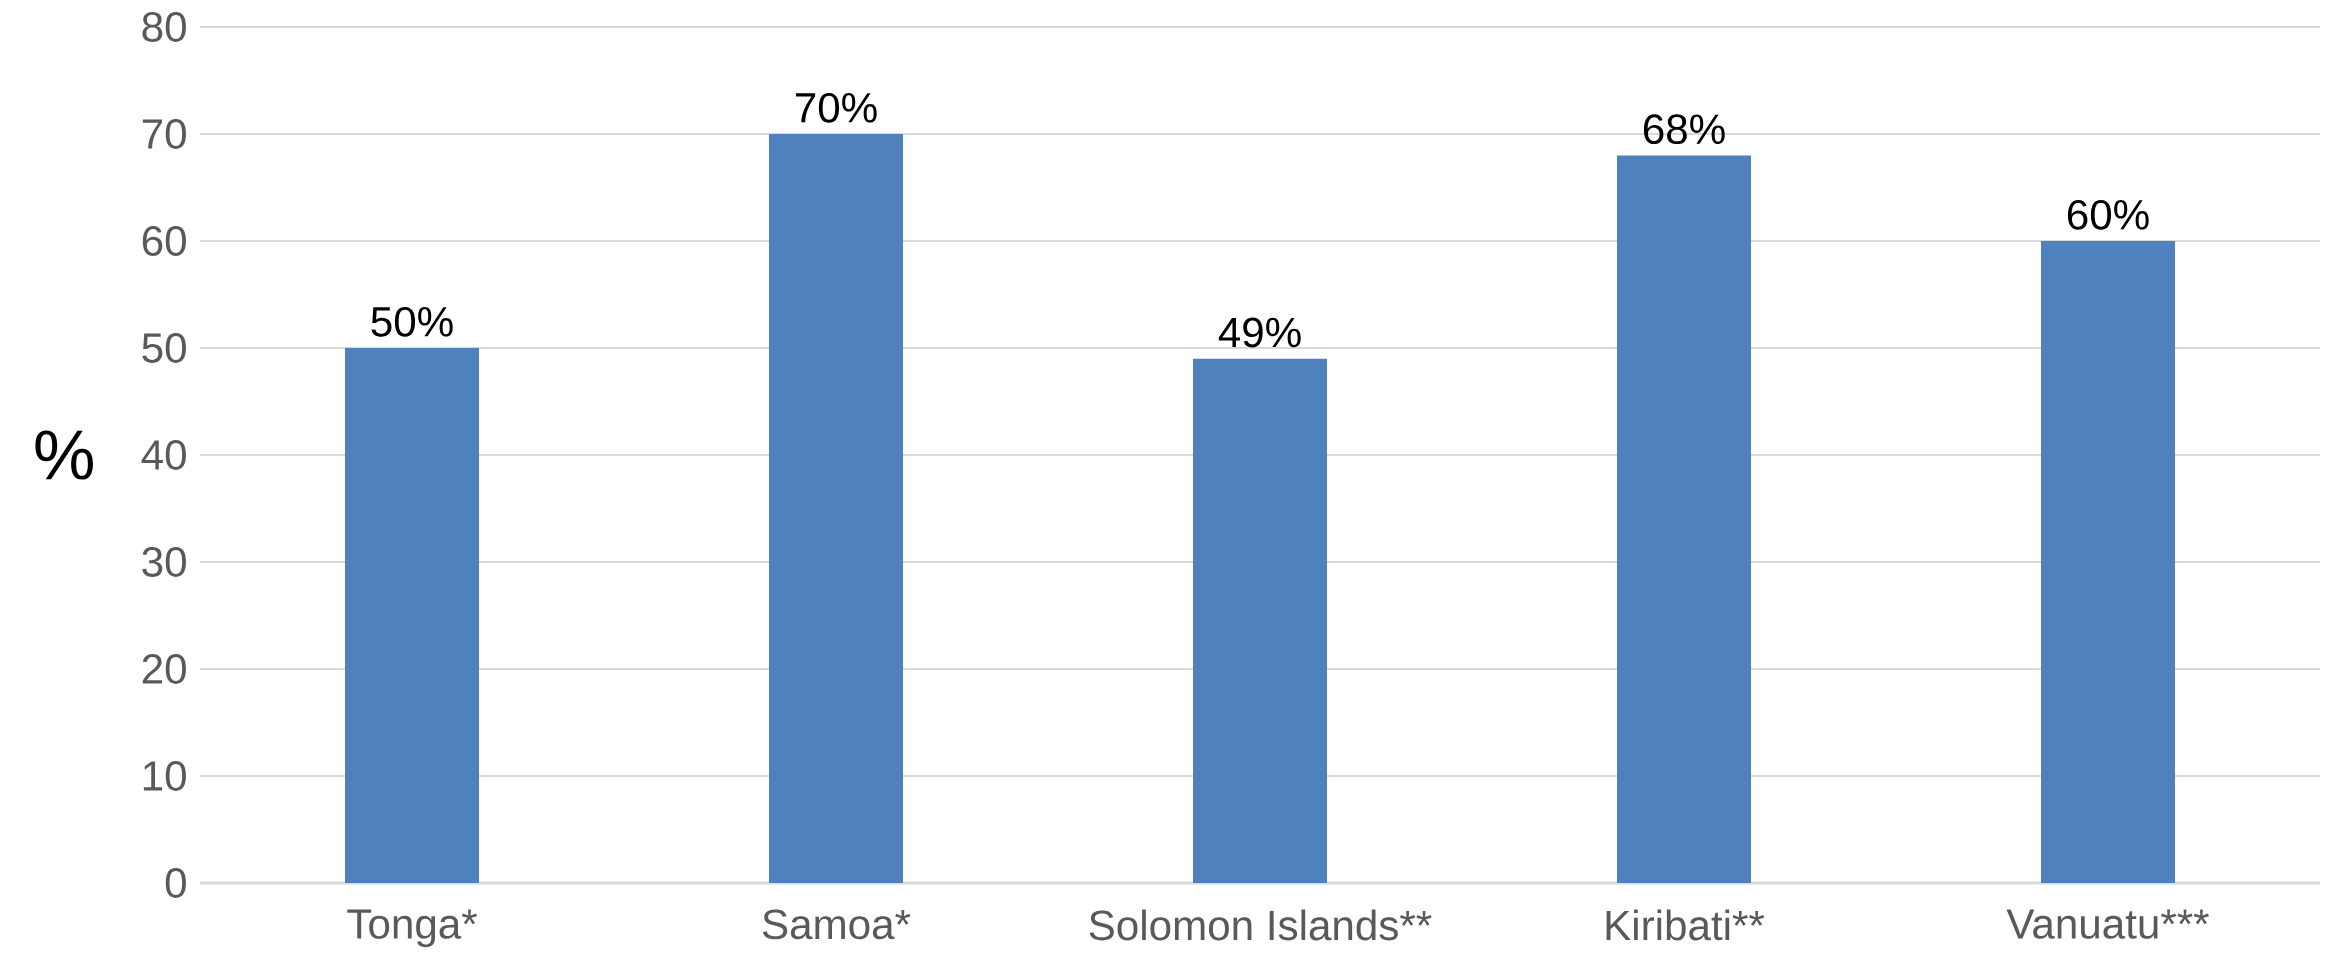 The height and width of the screenshot is (979, 2331). I want to click on y-tick-label: 20, so click(164, 669).